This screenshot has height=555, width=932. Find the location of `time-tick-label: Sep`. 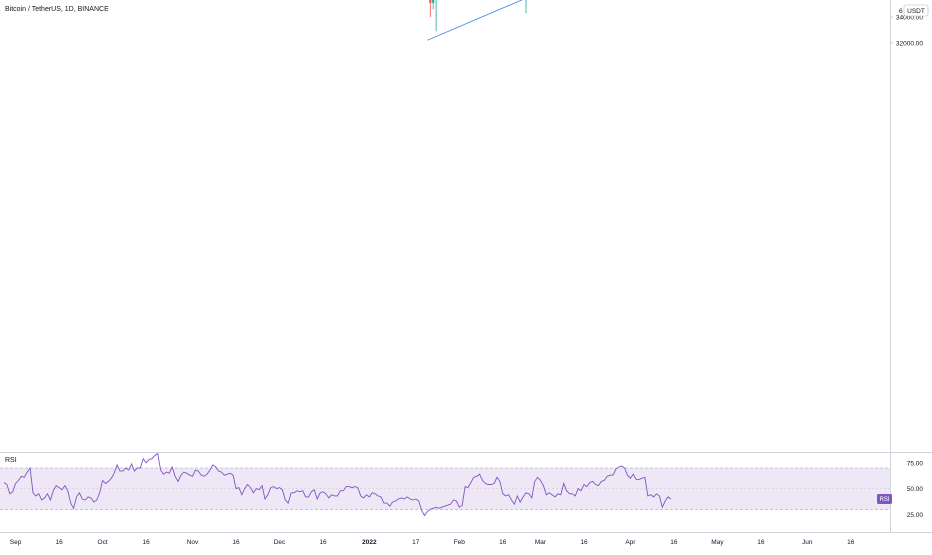

time-tick-label: Sep is located at coordinates (16, 542).